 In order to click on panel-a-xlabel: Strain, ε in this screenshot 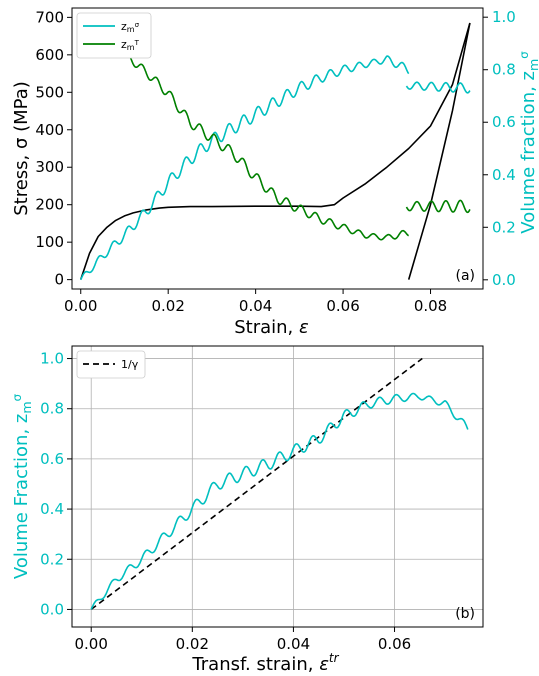, I will do `click(271, 327)`.